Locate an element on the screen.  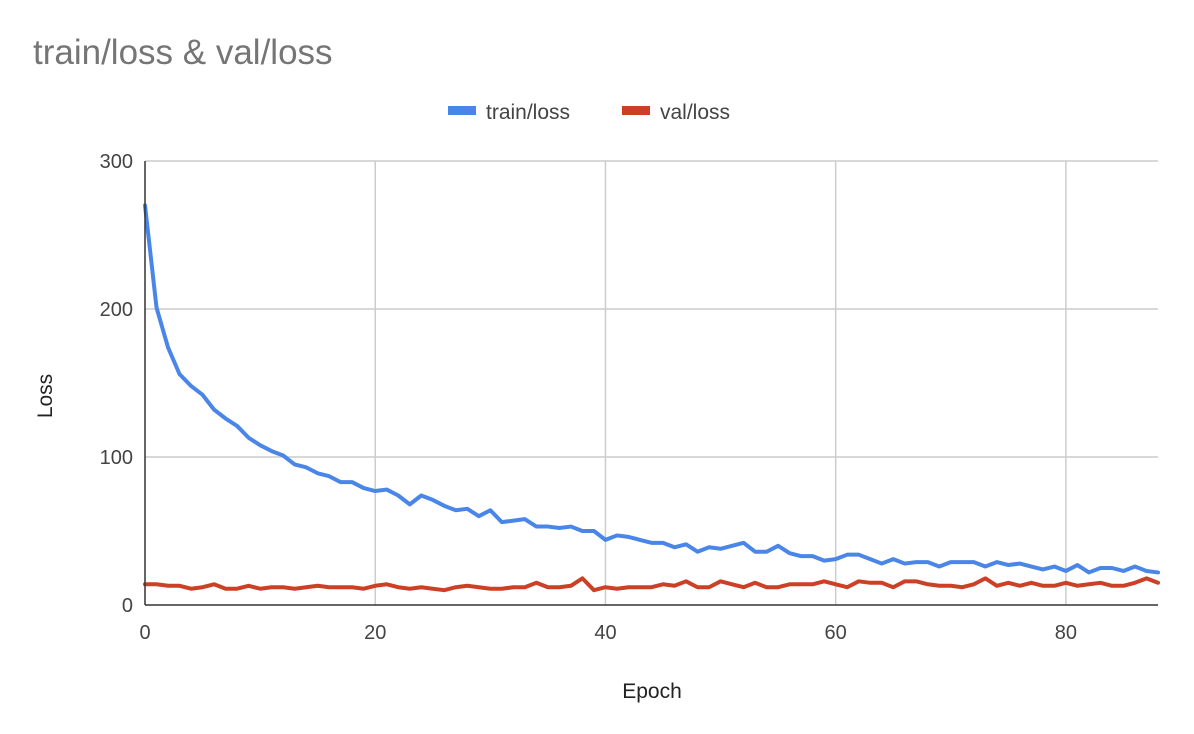
y-tick-label: 300 is located at coordinates (116, 162).